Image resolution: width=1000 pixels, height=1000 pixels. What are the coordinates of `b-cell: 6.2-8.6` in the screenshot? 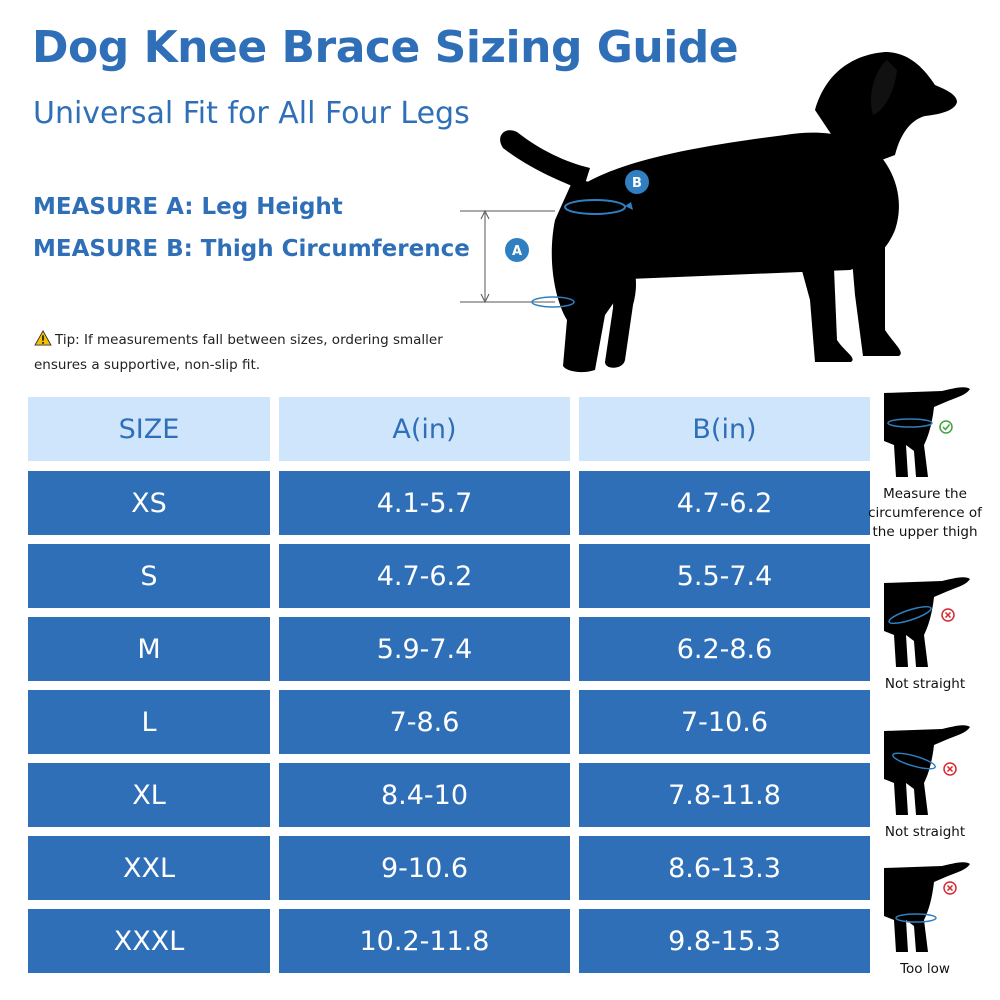 It's located at (724, 649).